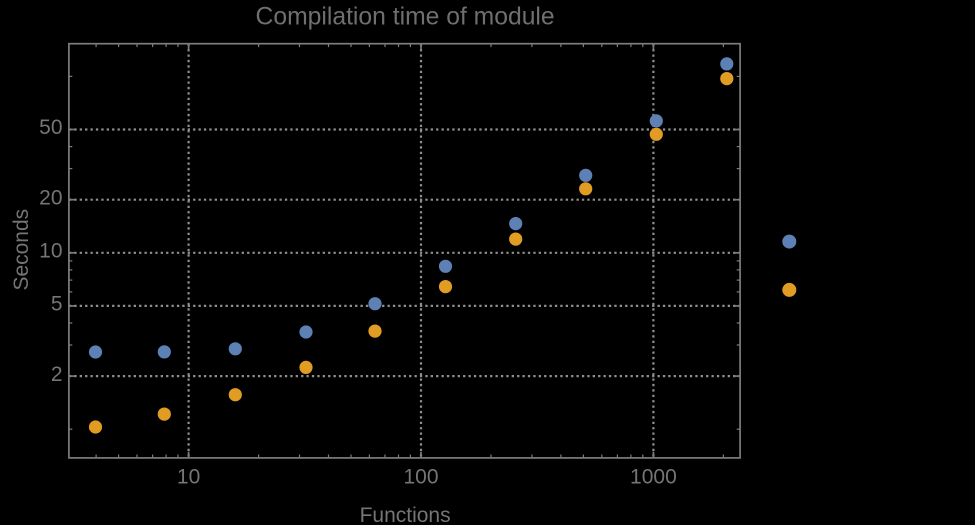 The image size is (975, 525). I want to click on svg-text: 5, so click(57, 304).